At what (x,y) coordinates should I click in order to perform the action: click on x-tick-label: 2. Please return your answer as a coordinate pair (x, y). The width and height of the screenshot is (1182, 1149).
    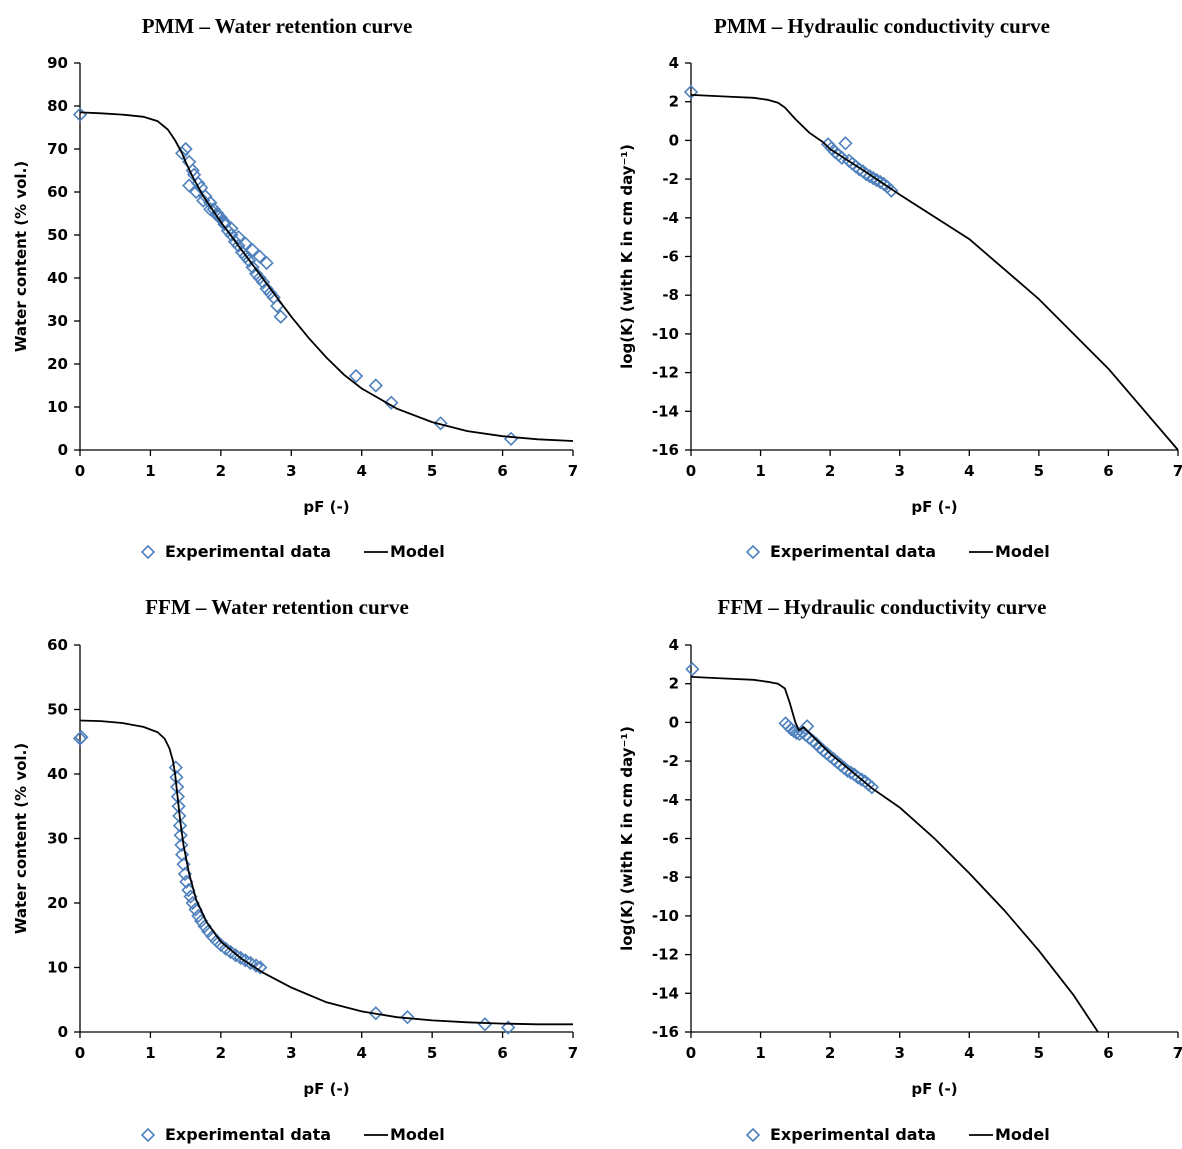
    Looking at the image, I should click on (830, 1053).